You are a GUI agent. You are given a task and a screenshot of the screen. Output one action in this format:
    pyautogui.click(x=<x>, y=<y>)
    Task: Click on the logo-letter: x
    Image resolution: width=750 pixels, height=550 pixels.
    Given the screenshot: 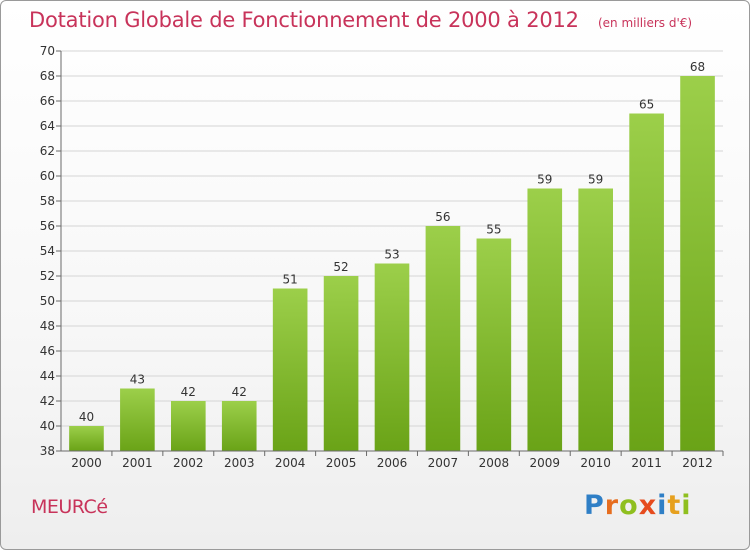 What is the action you would take?
    pyautogui.click(x=648, y=505)
    